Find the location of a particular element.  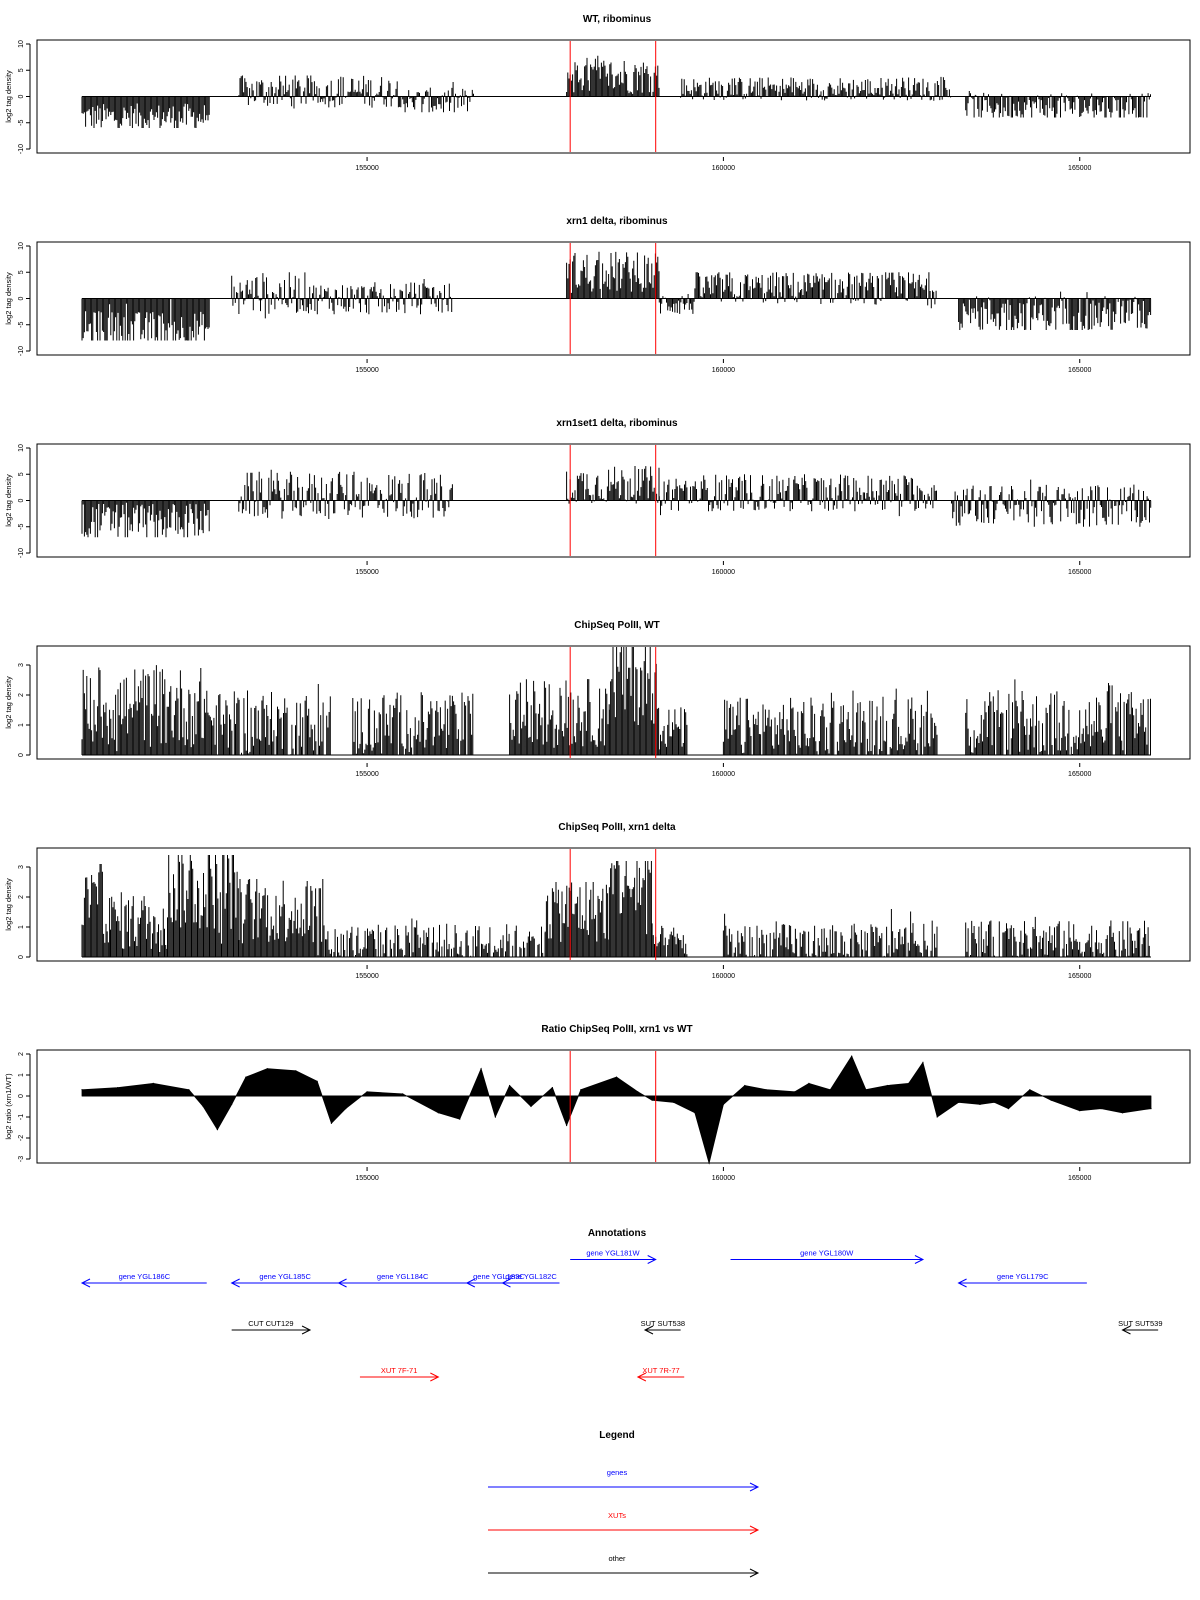

panel-title: ChipSeq PolII, WT is located at coordinates (617, 625).